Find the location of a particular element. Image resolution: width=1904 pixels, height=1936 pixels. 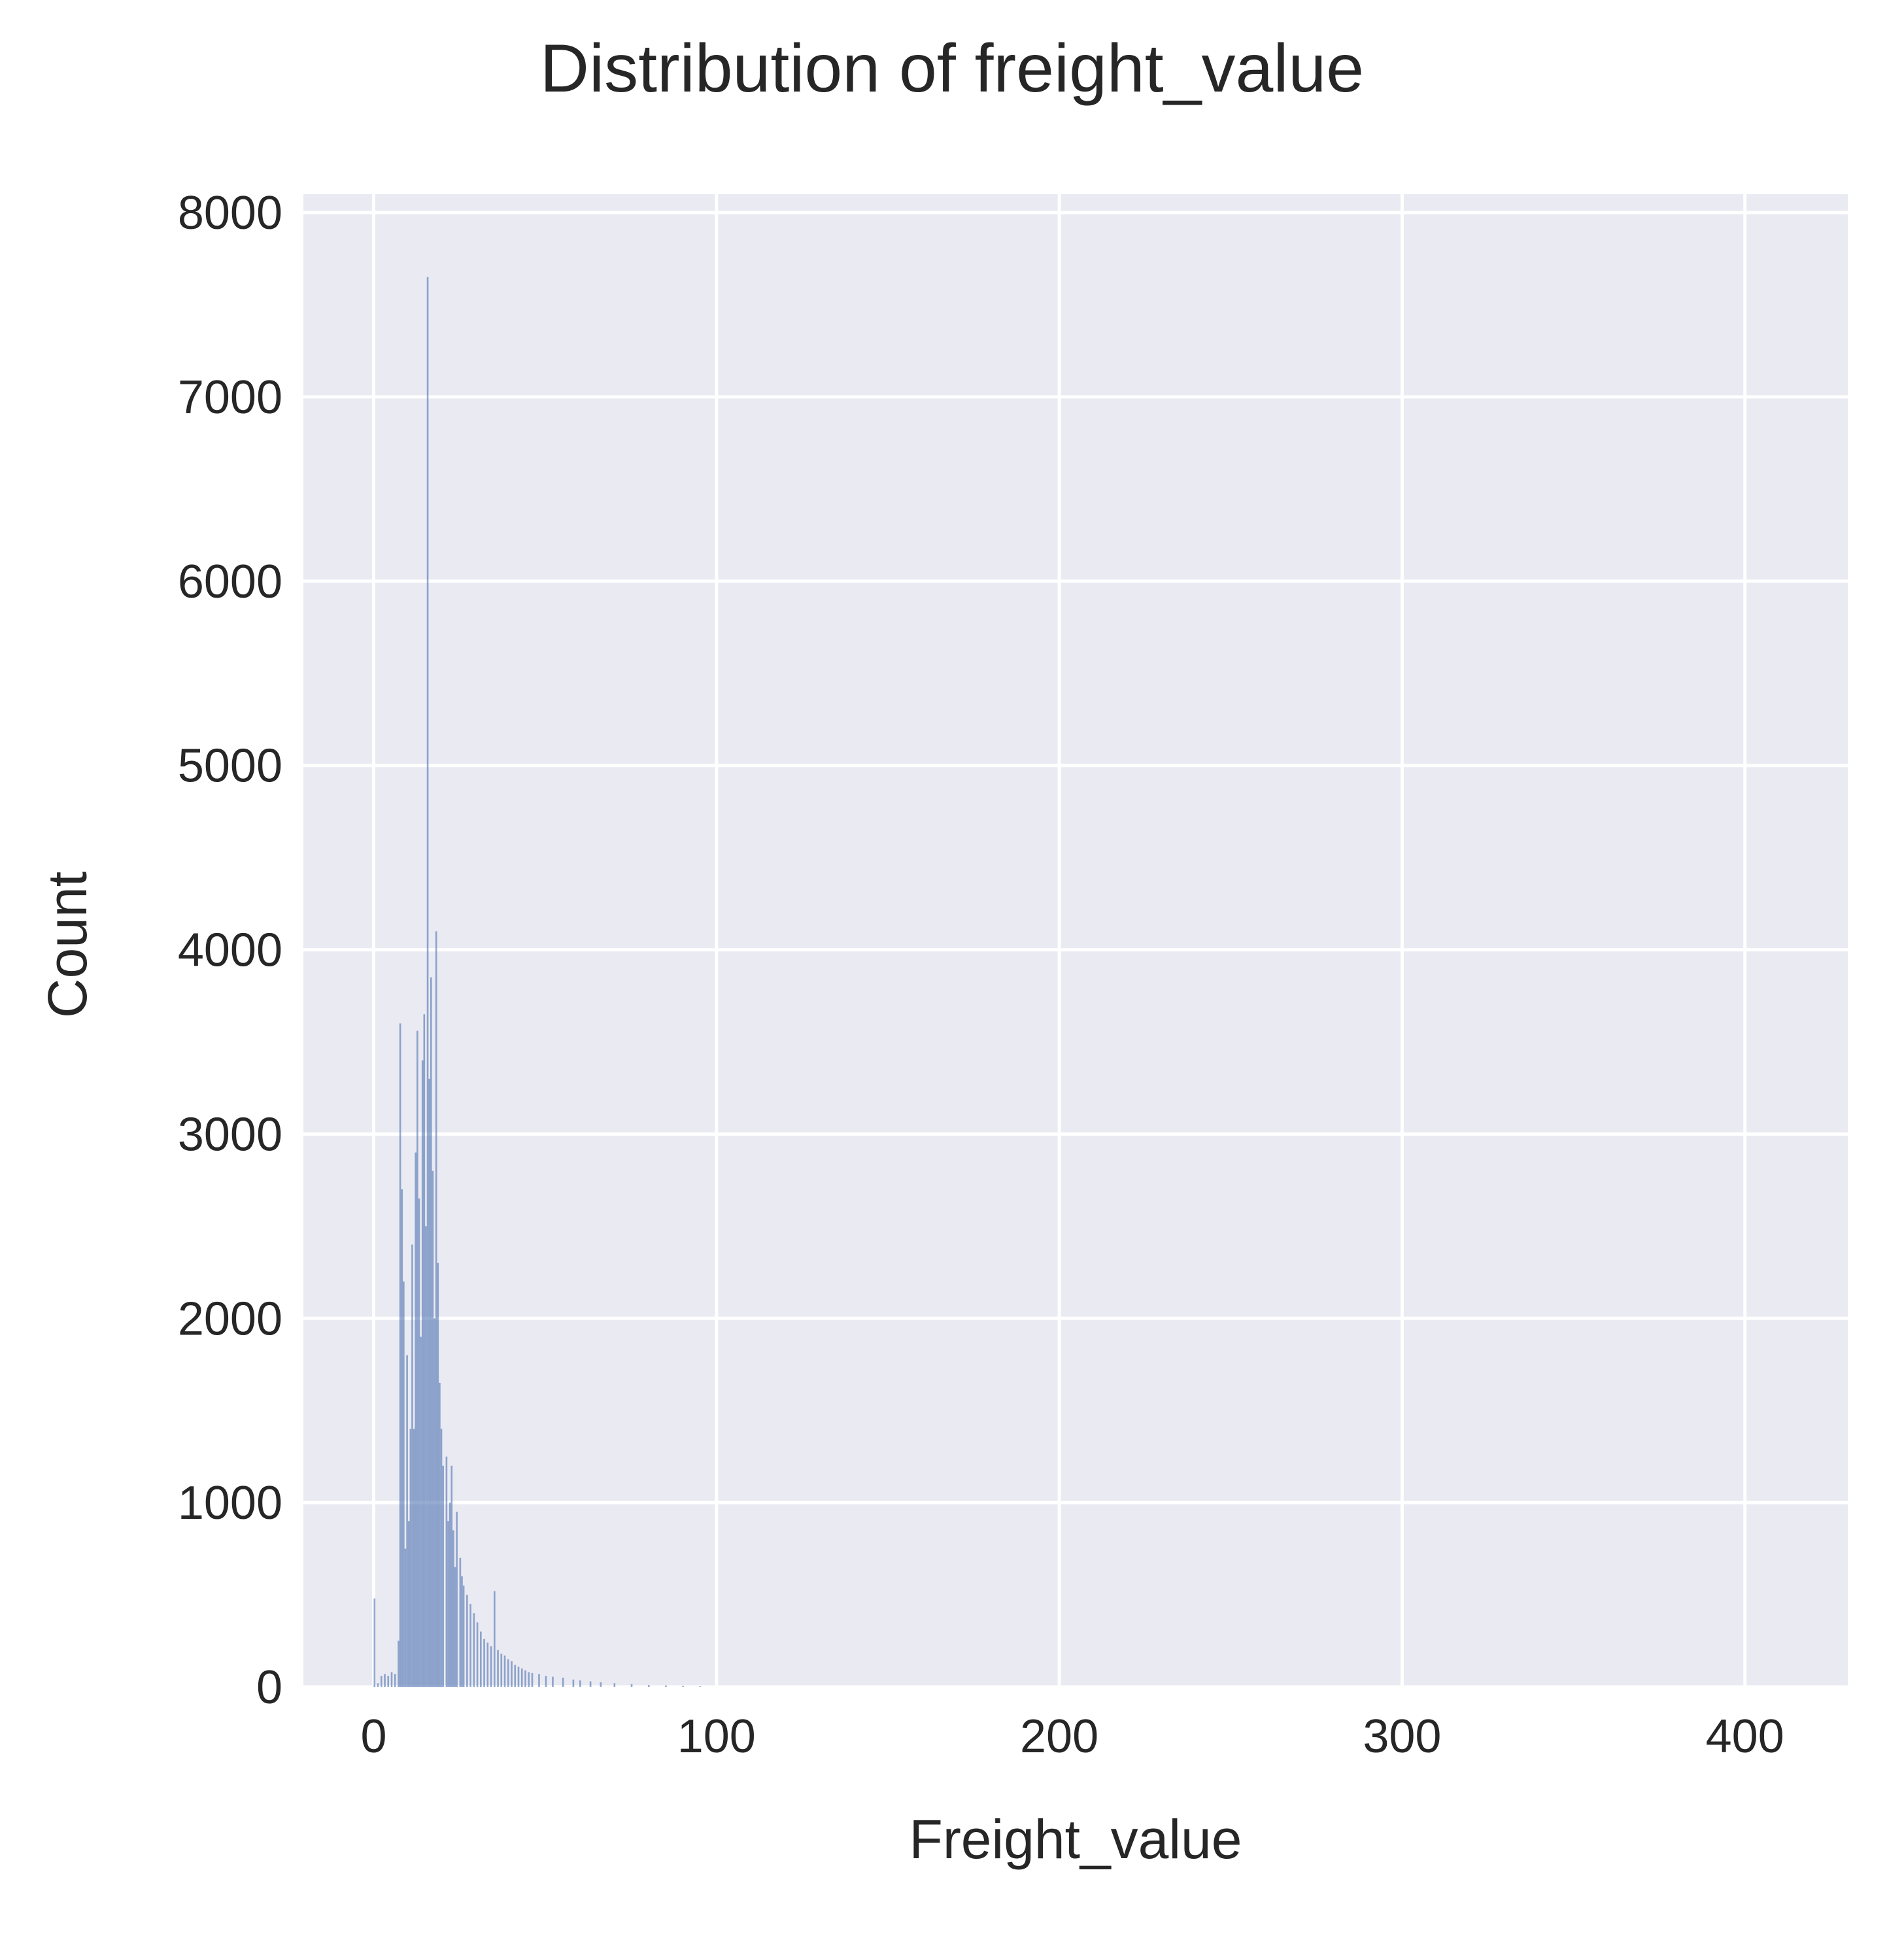

y-tick-label: 8000 is located at coordinates (230, 213).